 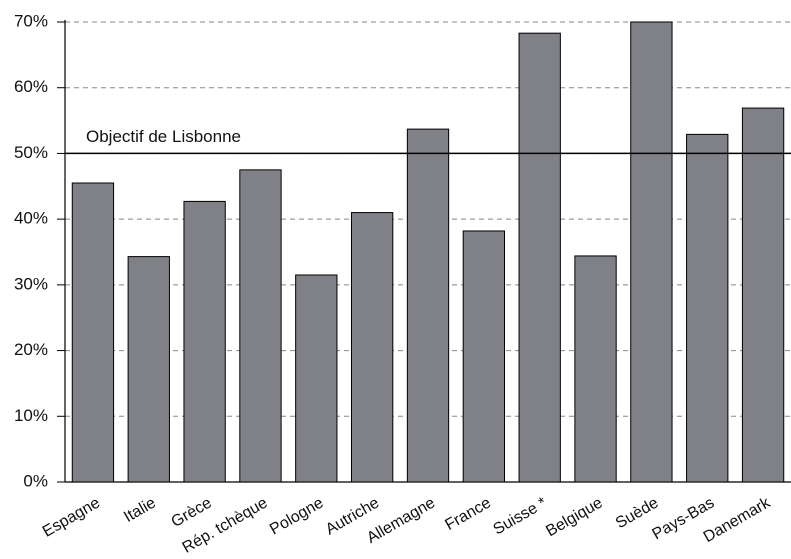 What do you see at coordinates (296, 516) in the screenshot?
I see `x-tick-label: Pologne` at bounding box center [296, 516].